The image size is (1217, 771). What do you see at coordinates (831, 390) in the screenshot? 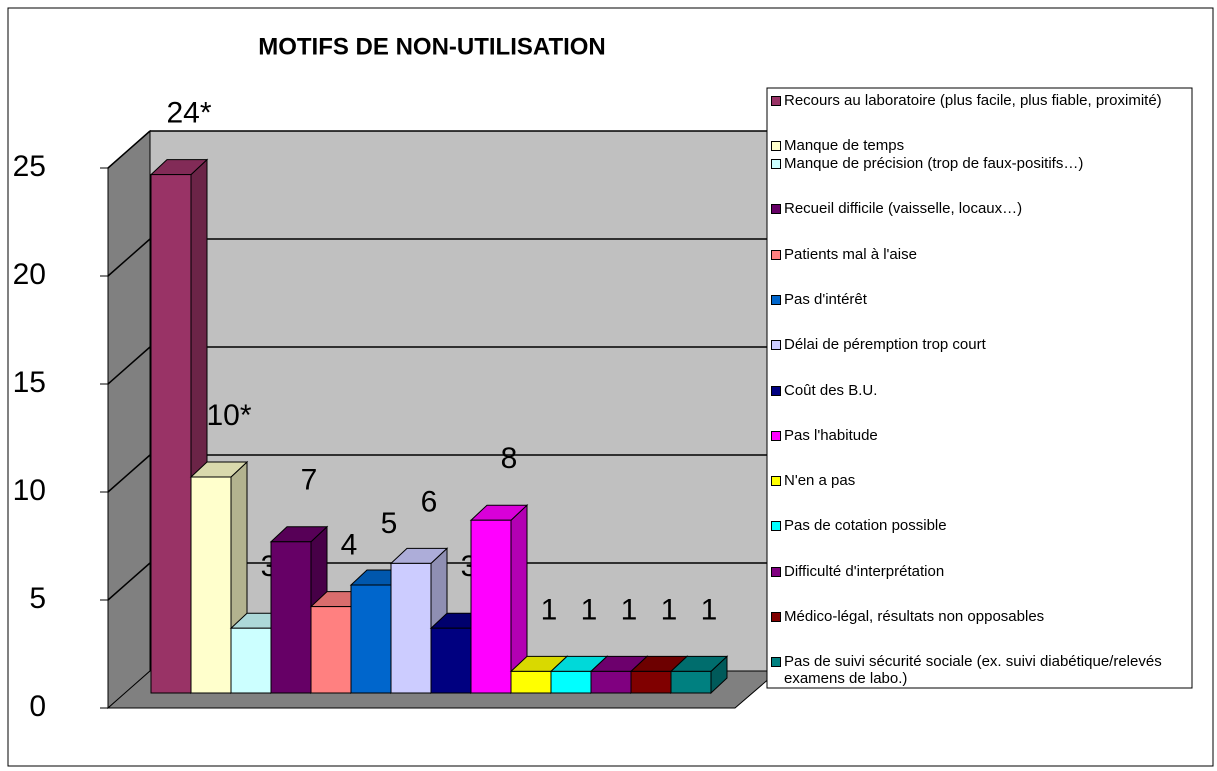
I see `legend-label: Coût des B.U.` at bounding box center [831, 390].